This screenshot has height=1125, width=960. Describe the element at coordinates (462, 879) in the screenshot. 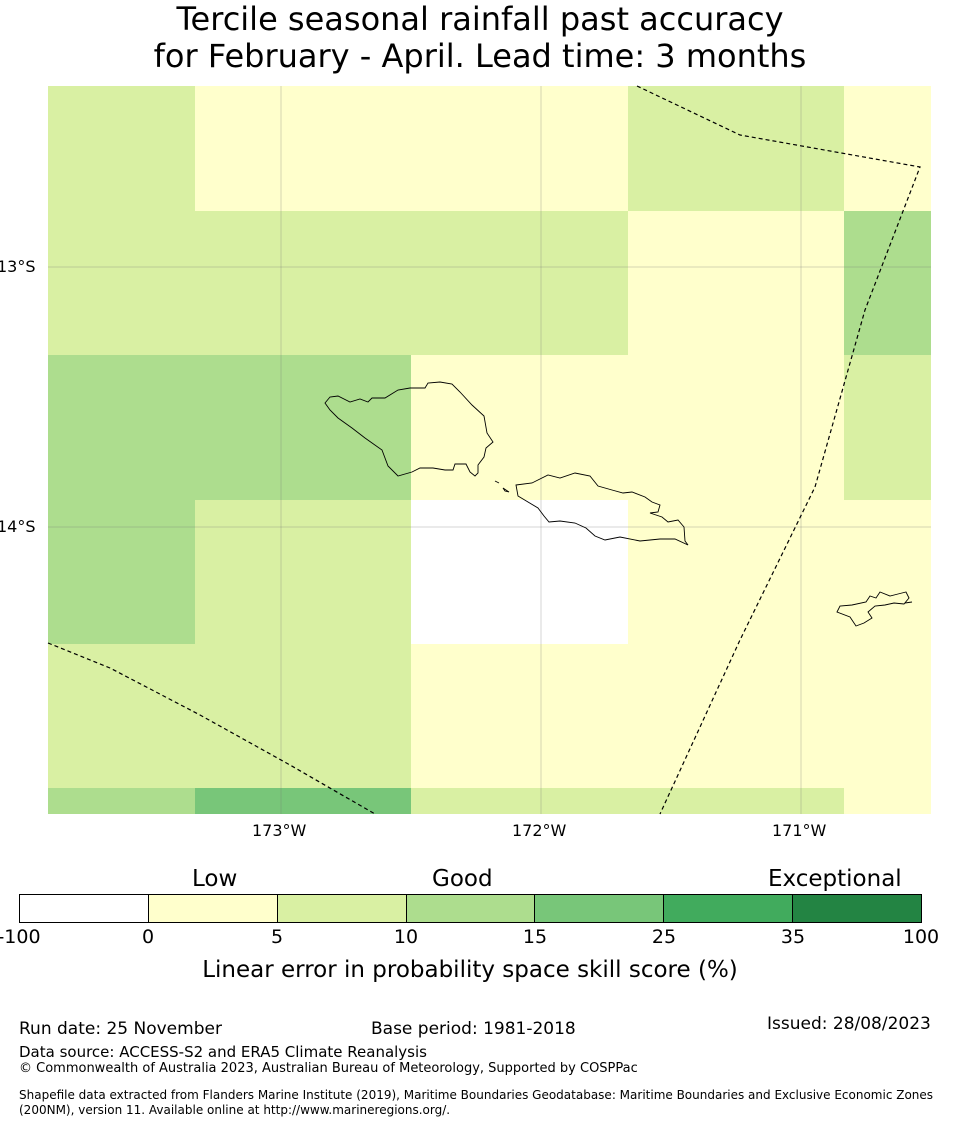

I see `legend-word-good: Good` at that location.